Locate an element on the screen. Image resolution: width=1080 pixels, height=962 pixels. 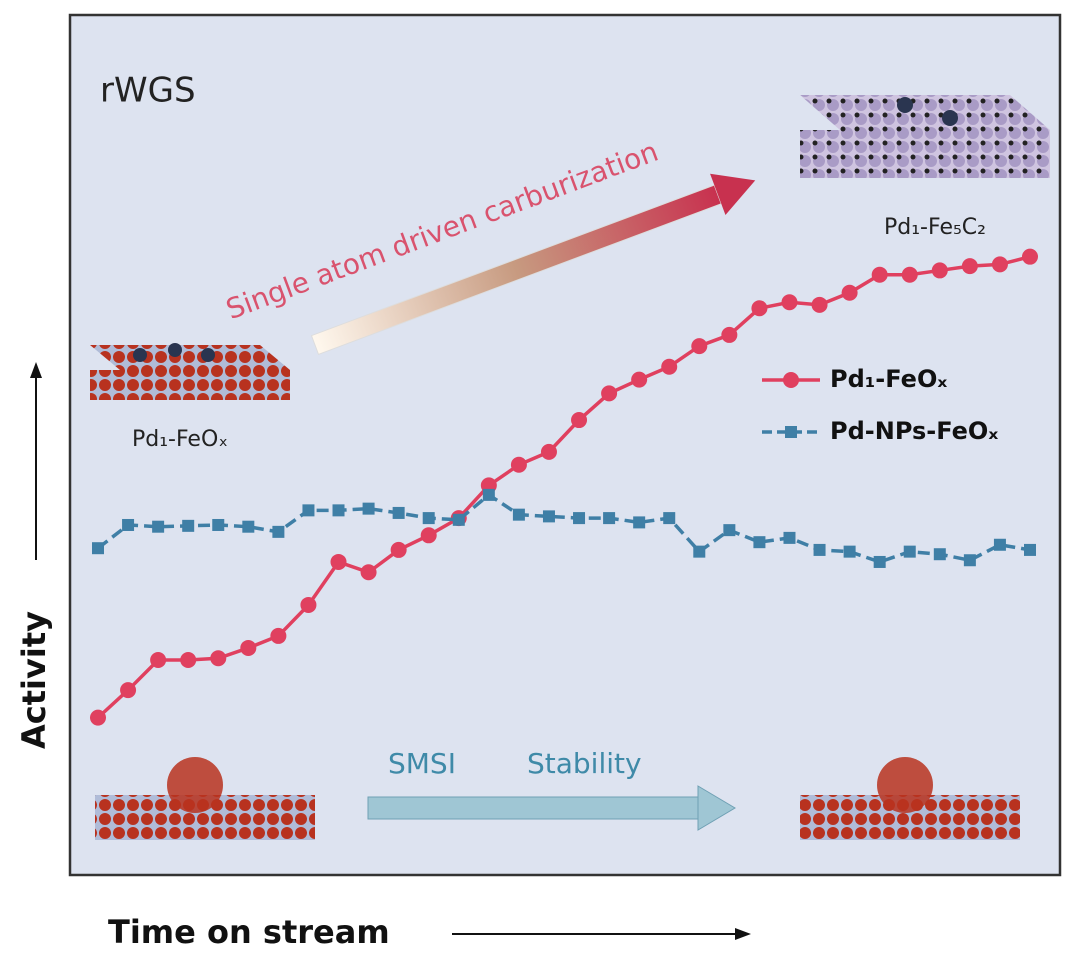
bottom-label: SMSI is located at coordinates (422, 763).